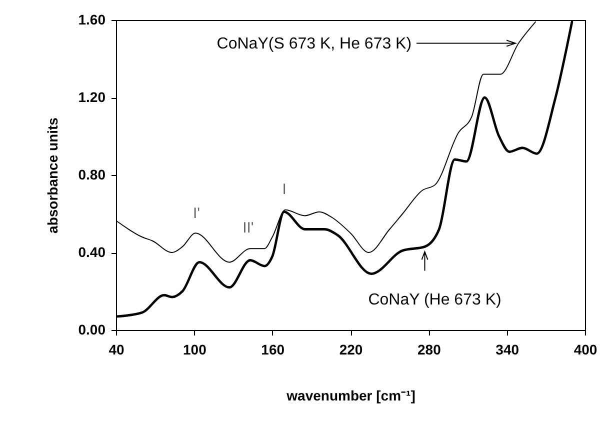  What do you see at coordinates (508, 350) in the screenshot?
I see `x-tick-label: 340` at bounding box center [508, 350].